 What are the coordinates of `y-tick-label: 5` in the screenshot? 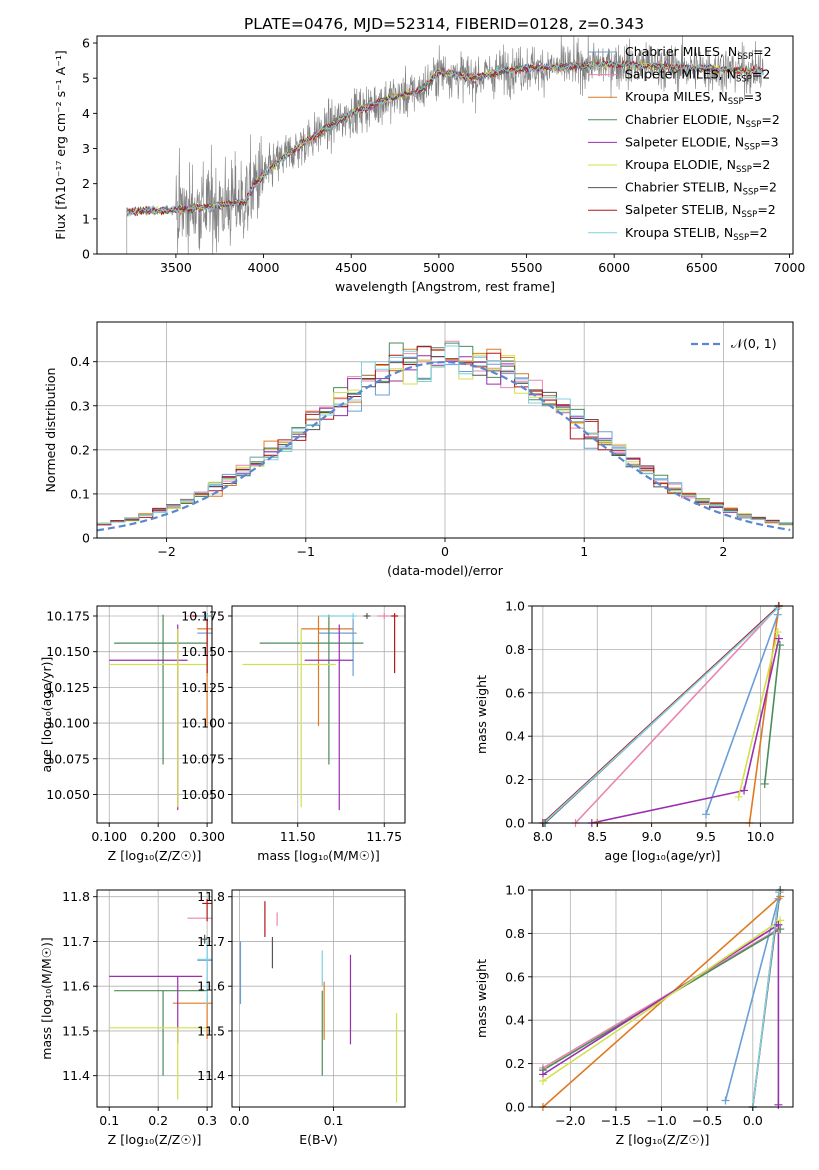 It's located at (86, 78).